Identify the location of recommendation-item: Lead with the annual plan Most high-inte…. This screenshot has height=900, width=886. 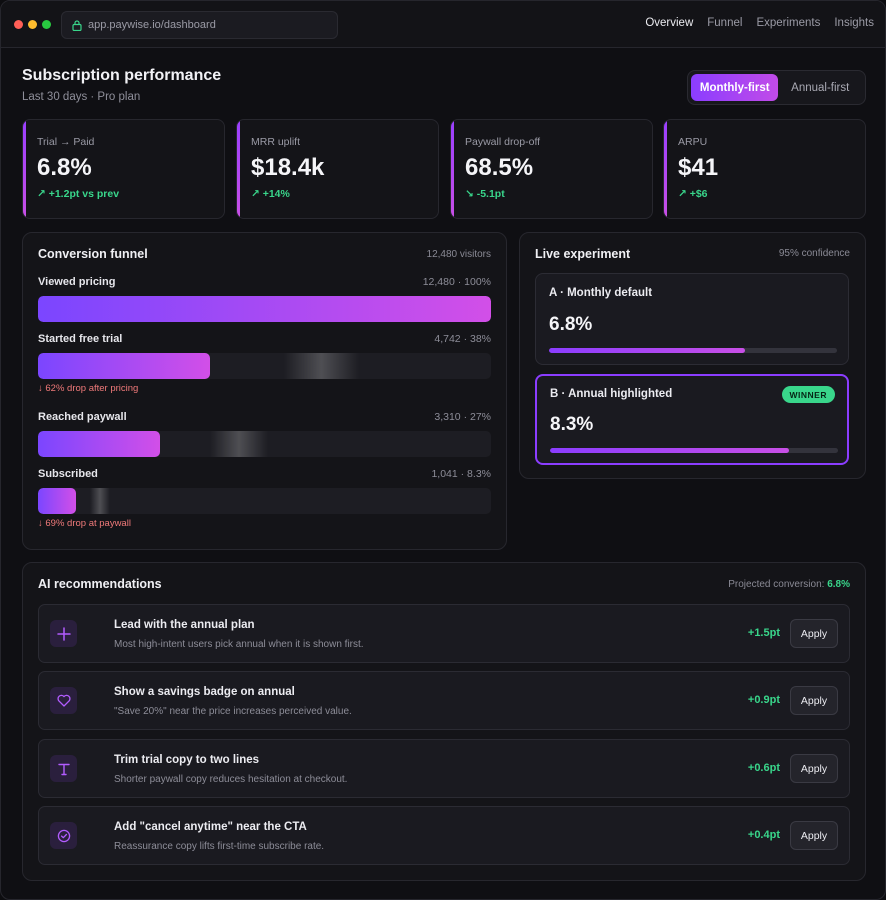
(444, 633).